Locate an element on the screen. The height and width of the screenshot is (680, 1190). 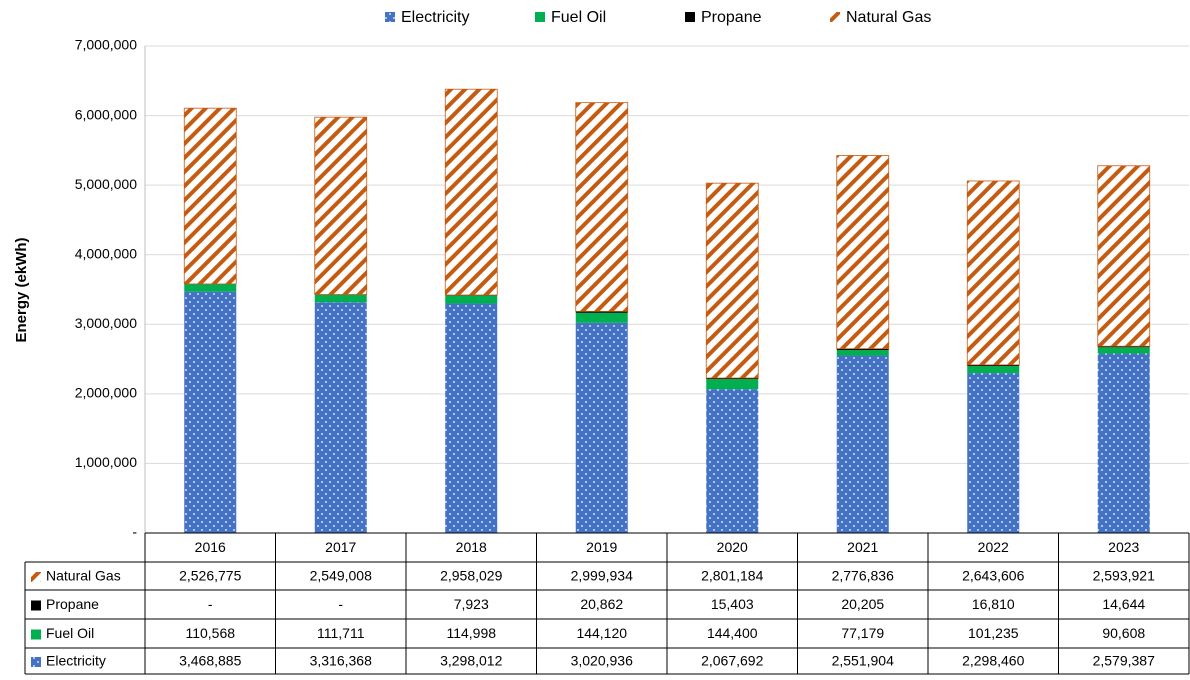
x-tick-label: 2022 is located at coordinates (993, 547).